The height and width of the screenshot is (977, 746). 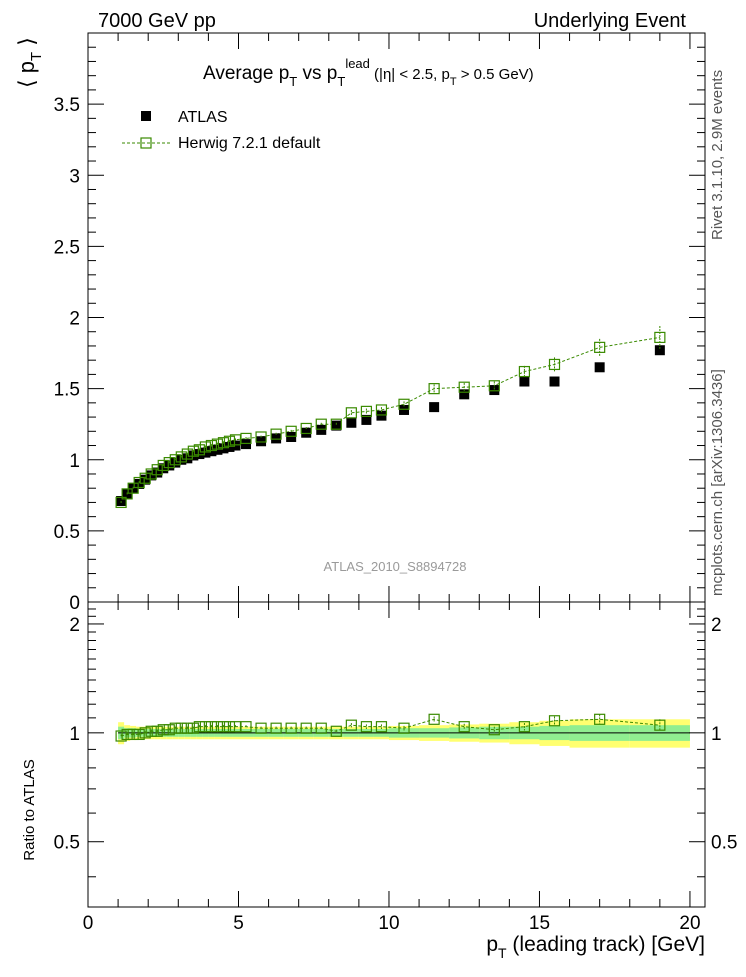 What do you see at coordinates (74, 319) in the screenshot?
I see `y-tick-label: 2` at bounding box center [74, 319].